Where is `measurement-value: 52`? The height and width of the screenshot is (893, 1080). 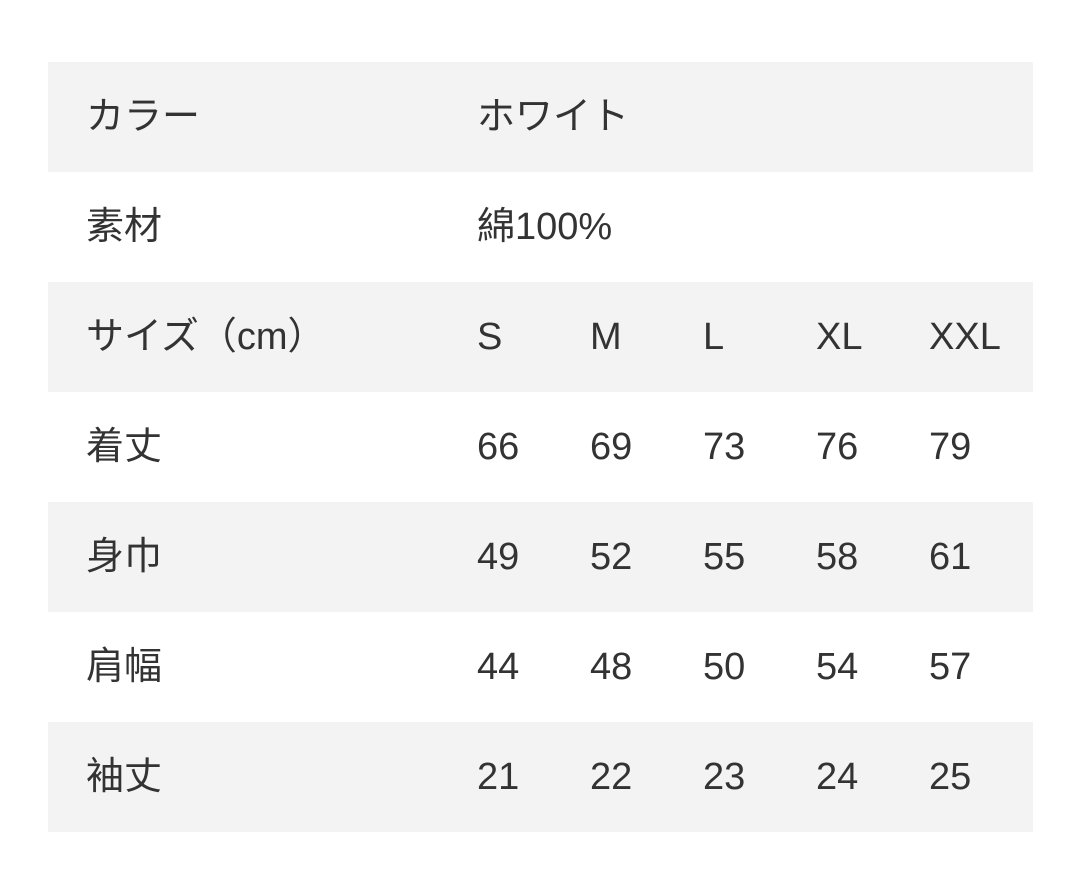
measurement-value: 52 is located at coordinates (611, 557).